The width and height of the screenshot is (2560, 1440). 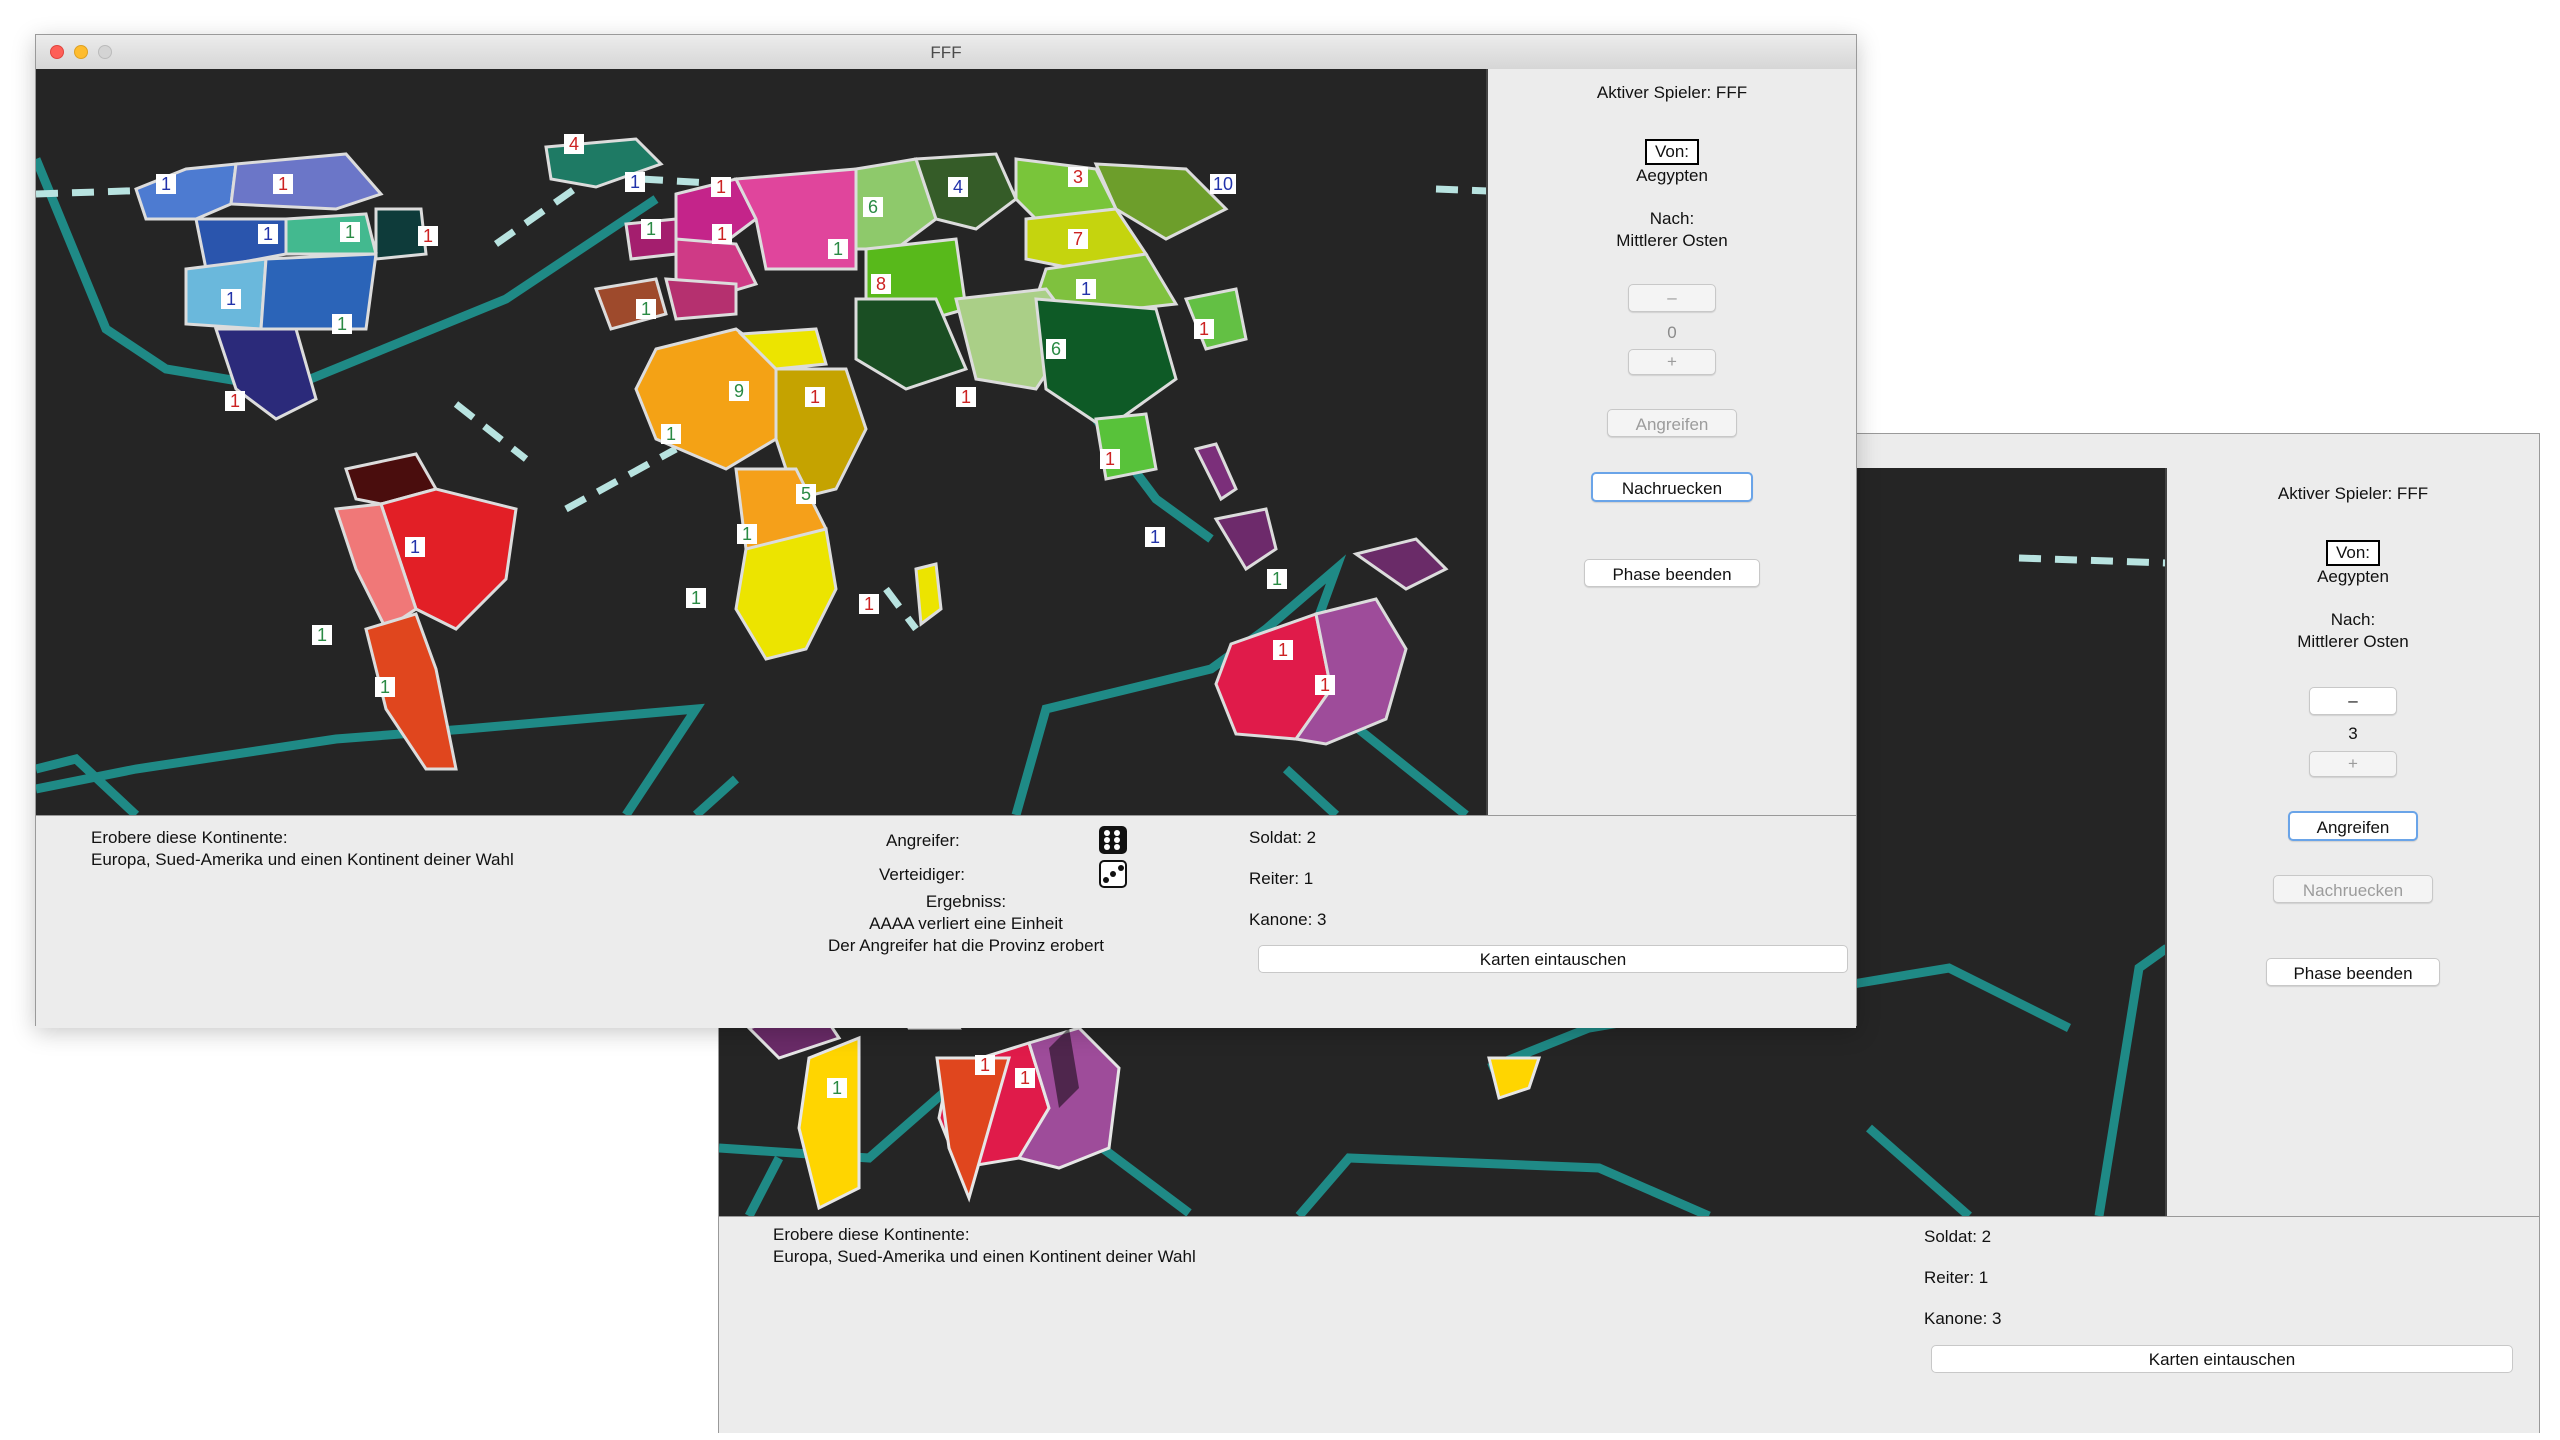 What do you see at coordinates (896, 204) in the screenshot?
I see `territory-ural` at bounding box center [896, 204].